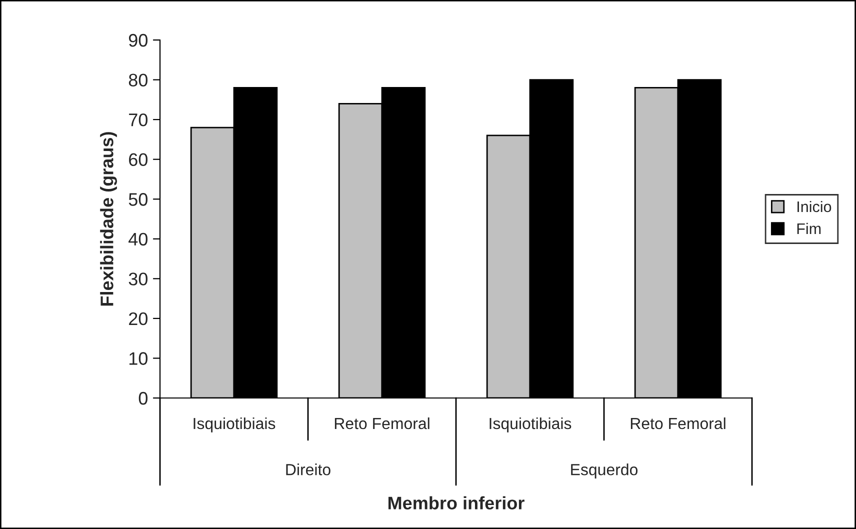  Describe the element at coordinates (138, 279) in the screenshot. I see `y-tick-label: 30` at that location.